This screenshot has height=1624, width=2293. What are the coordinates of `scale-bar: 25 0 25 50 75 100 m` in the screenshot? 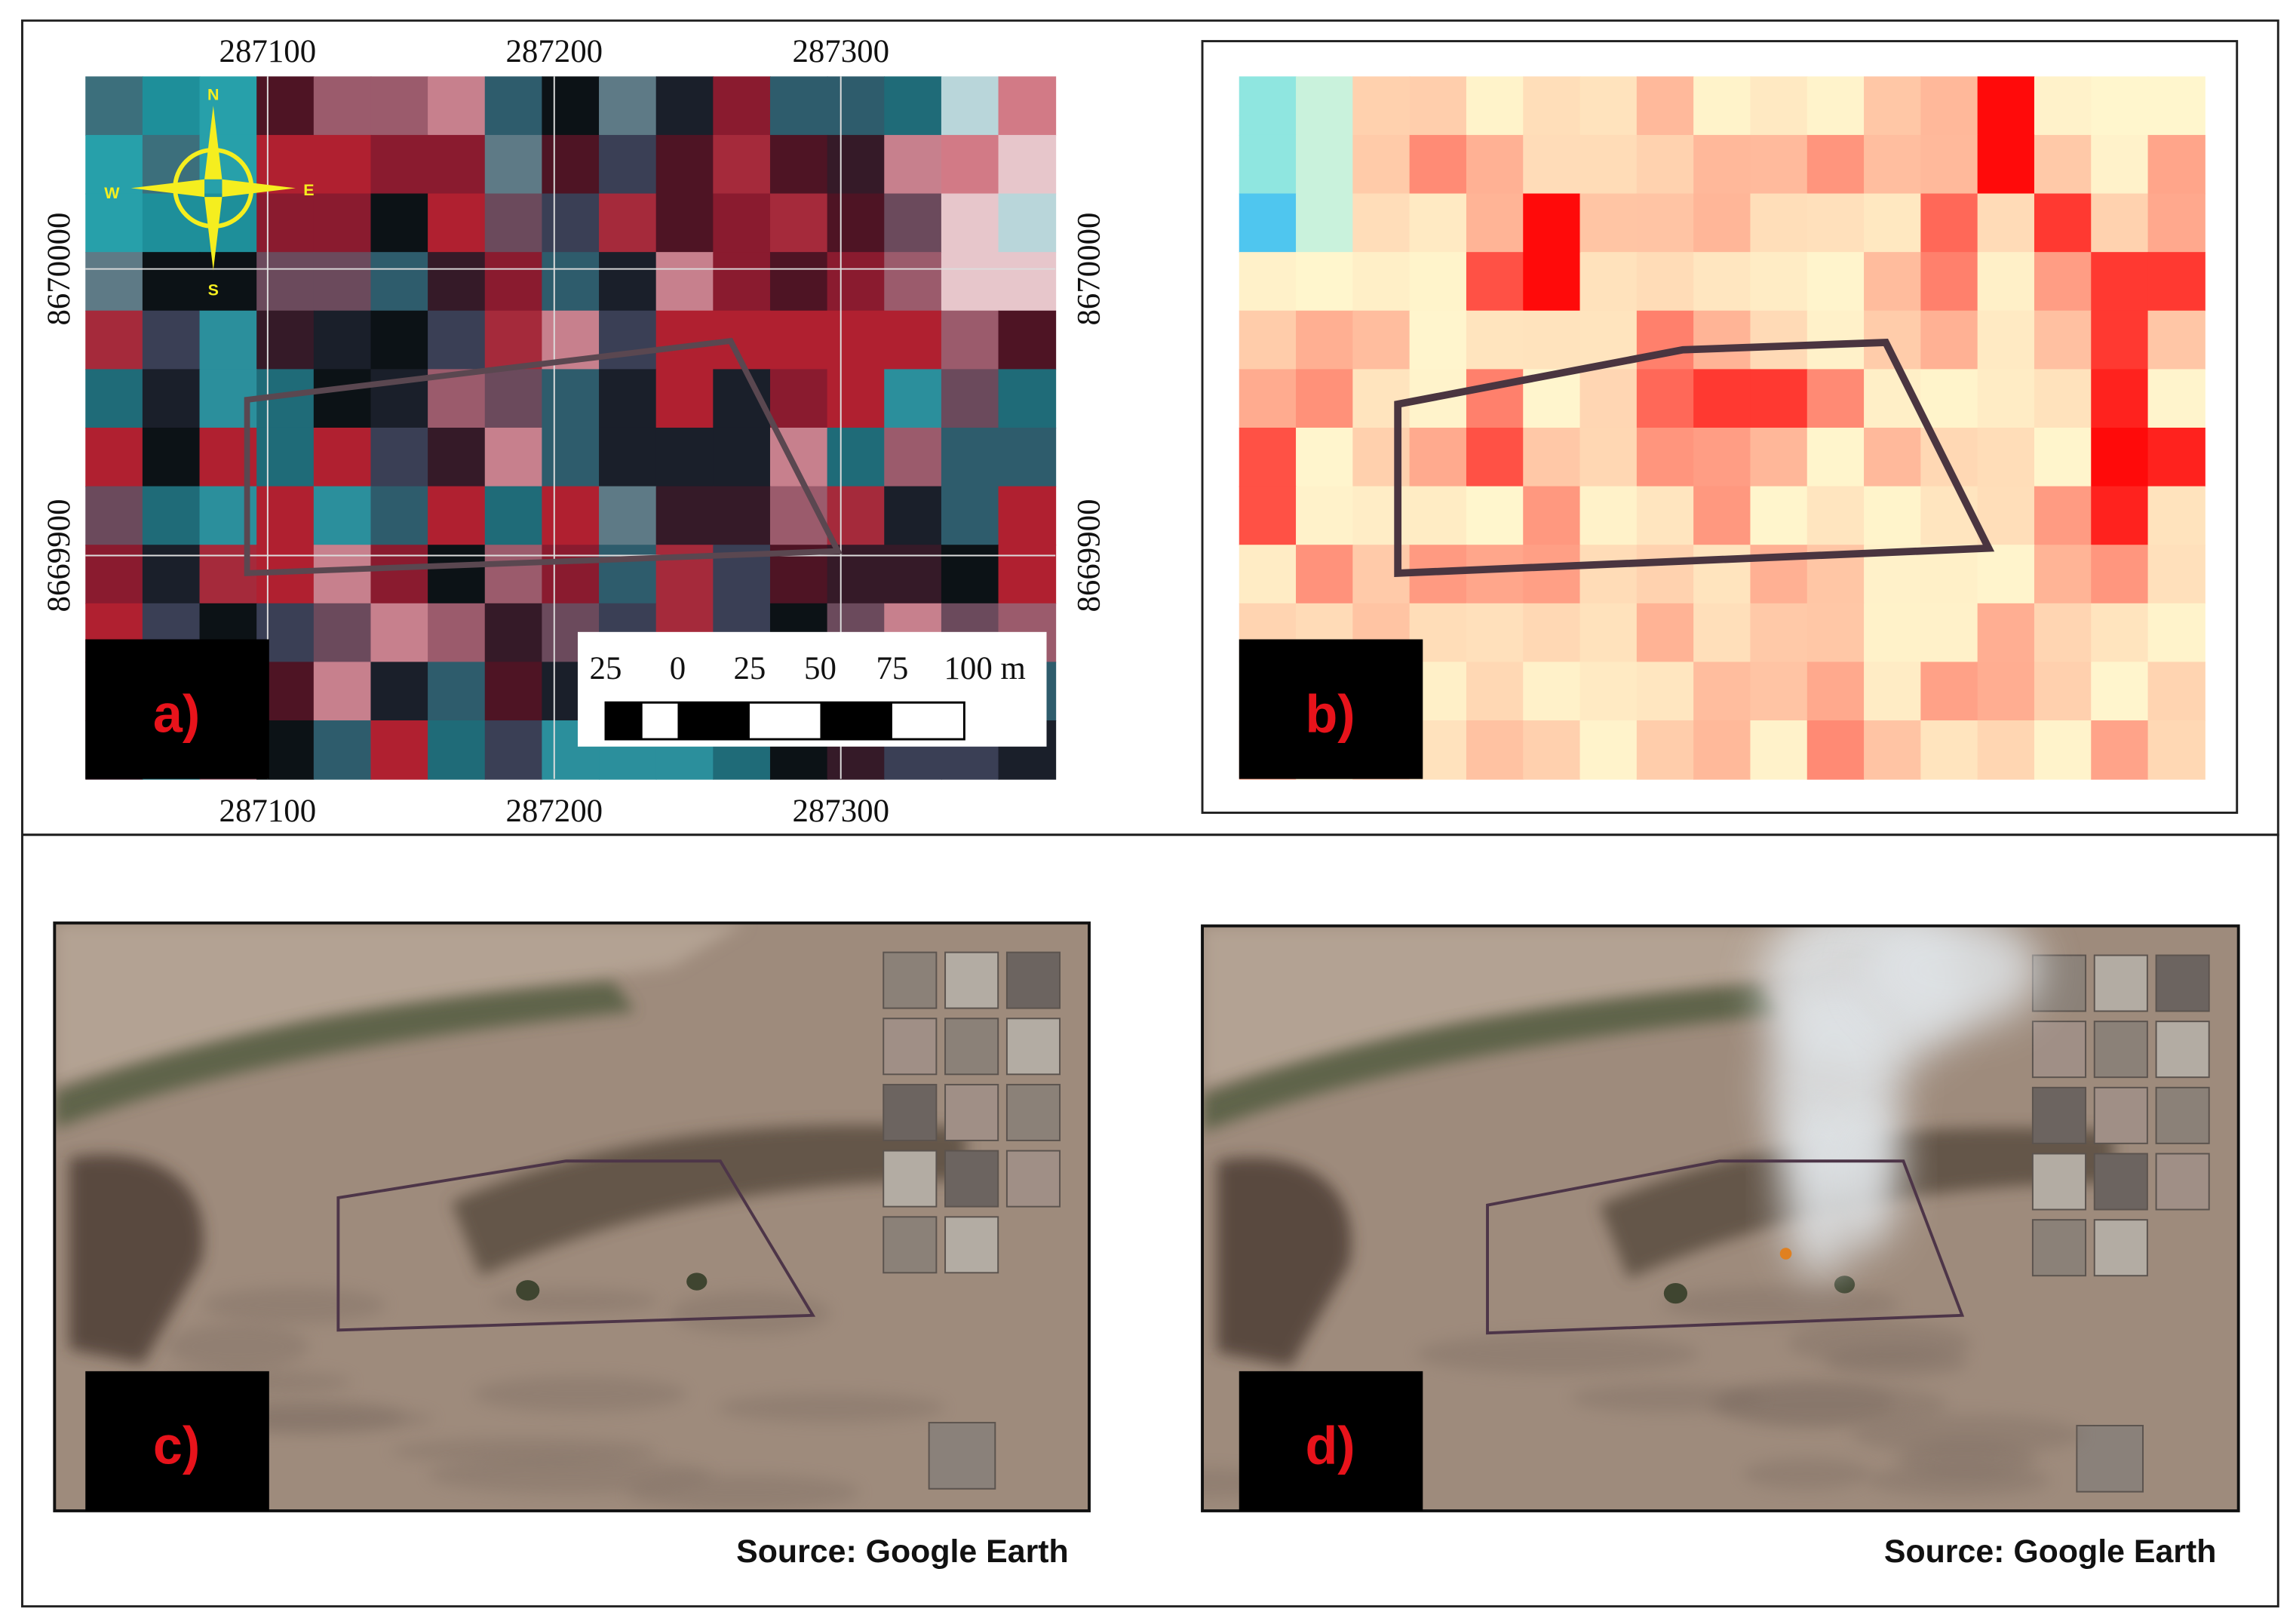 It's located at (812, 689).